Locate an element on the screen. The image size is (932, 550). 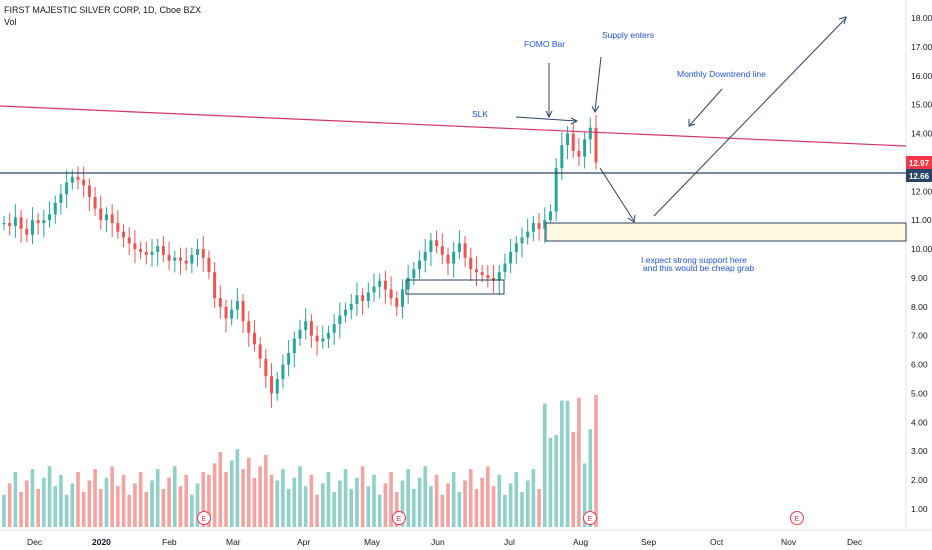
monthly-downtrend-line is located at coordinates (453, 126).